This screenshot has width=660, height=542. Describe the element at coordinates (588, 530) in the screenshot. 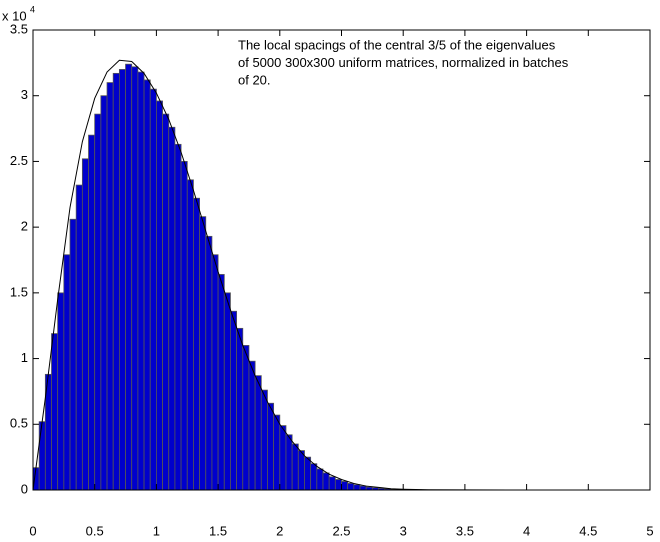

I see `x-tick-label: 4.5` at that location.